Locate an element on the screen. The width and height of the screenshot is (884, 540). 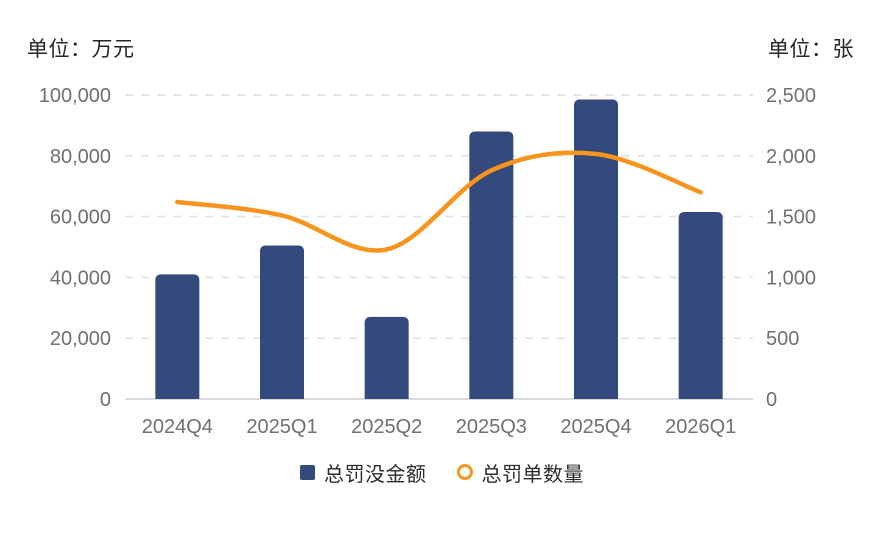
x-axis-label-2024Q4: 2024Q4 is located at coordinates (177, 427).